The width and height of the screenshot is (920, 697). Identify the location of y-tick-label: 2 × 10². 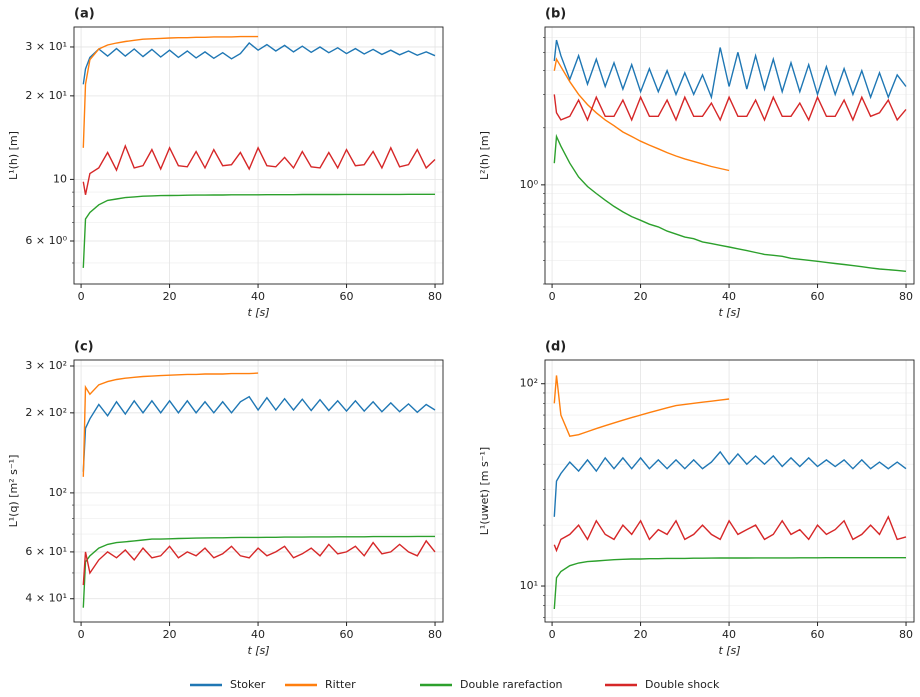
(46, 412).